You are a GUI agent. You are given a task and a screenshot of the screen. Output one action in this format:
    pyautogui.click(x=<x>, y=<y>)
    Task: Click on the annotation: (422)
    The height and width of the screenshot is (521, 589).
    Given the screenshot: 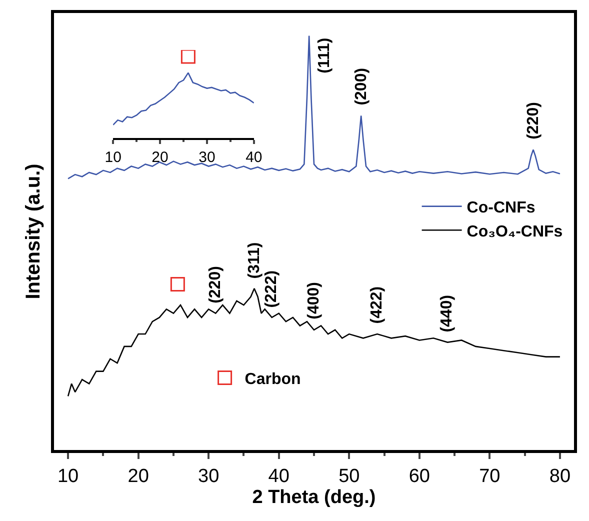 What is the action you would take?
    pyautogui.click(x=377, y=305)
    